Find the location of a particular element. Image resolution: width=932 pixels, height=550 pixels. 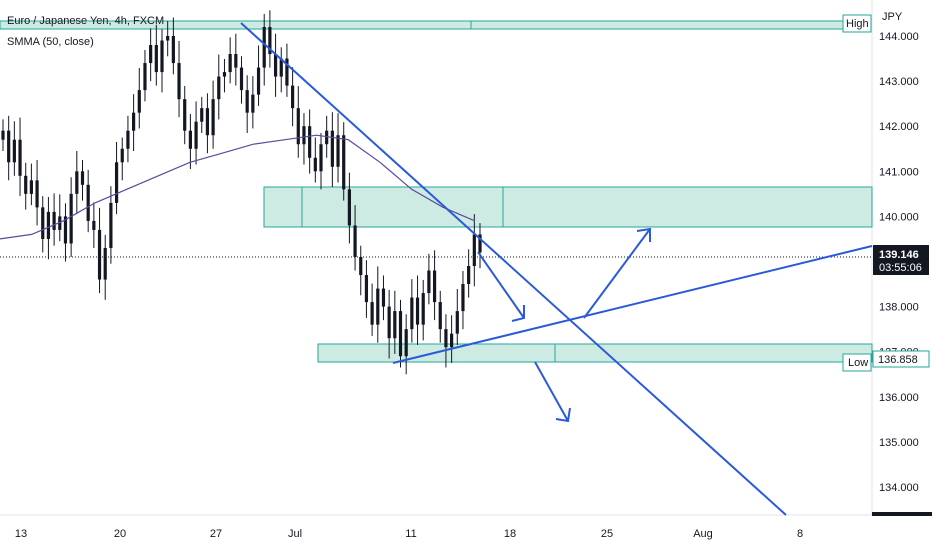

arrow-down-2-head is located at coordinates (563, 415).